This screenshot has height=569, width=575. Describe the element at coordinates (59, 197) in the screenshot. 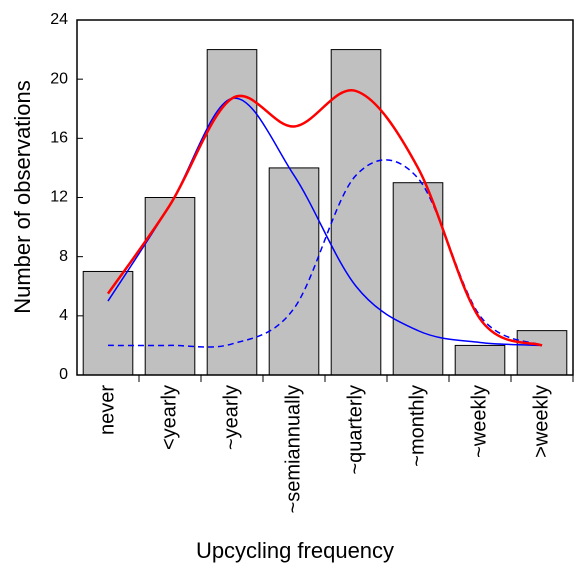

I see `y-tick-label: 12` at that location.